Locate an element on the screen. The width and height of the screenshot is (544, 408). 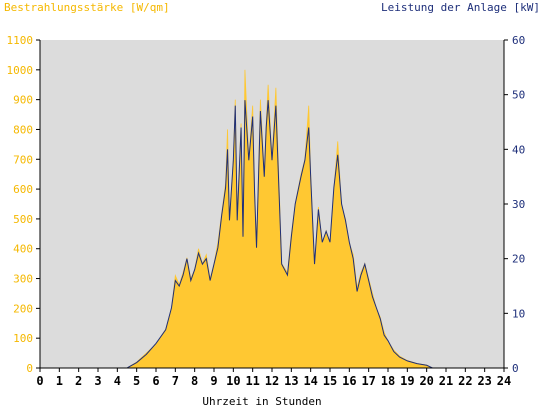
x-axis-title: Uhrzeit in Stunden is located at coordinates (261, 401).